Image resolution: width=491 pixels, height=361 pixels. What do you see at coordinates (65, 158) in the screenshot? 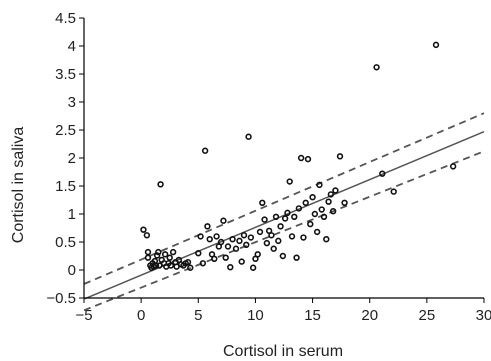
I see `y-ticks: −0.5 0 0.5 1 1.5 2 2.5 3 3.5 4 4.5` at bounding box center [65, 158].